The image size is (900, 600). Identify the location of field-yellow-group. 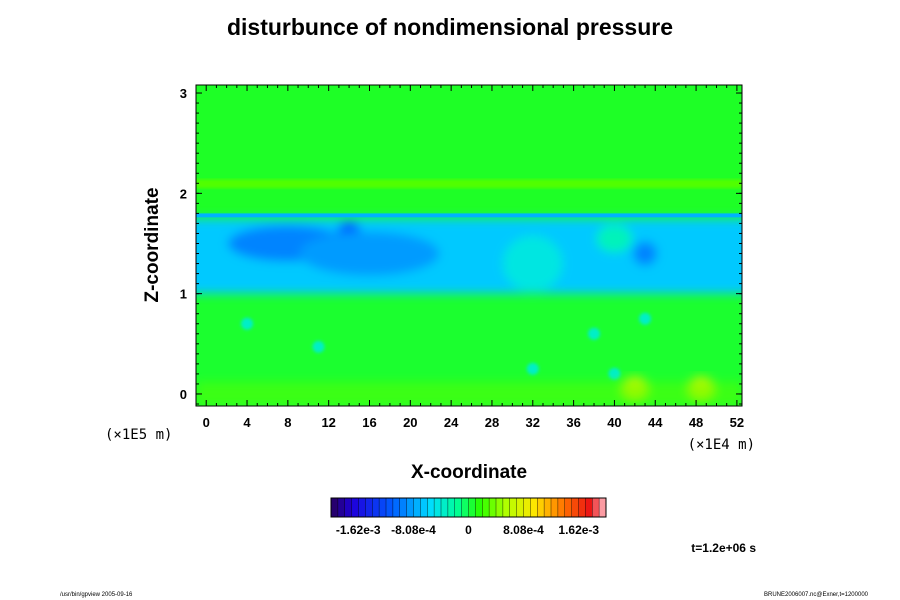
(469, 391).